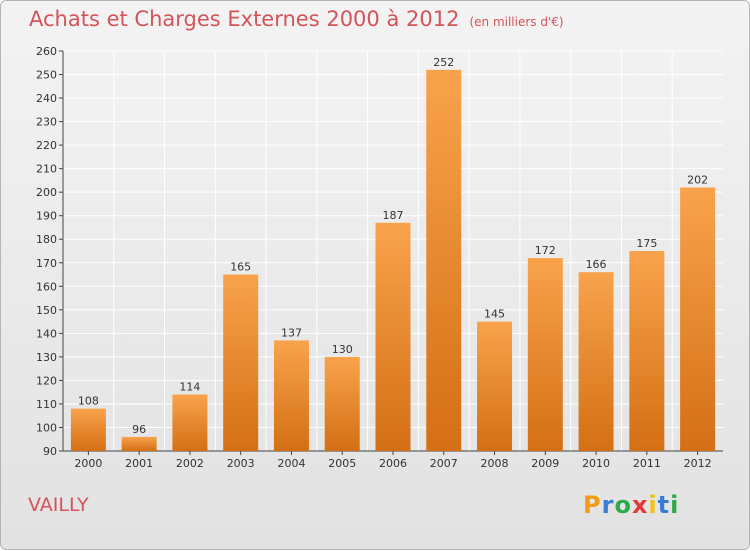  What do you see at coordinates (46, 239) in the screenshot?
I see `y-tick-label: 180` at bounding box center [46, 239].